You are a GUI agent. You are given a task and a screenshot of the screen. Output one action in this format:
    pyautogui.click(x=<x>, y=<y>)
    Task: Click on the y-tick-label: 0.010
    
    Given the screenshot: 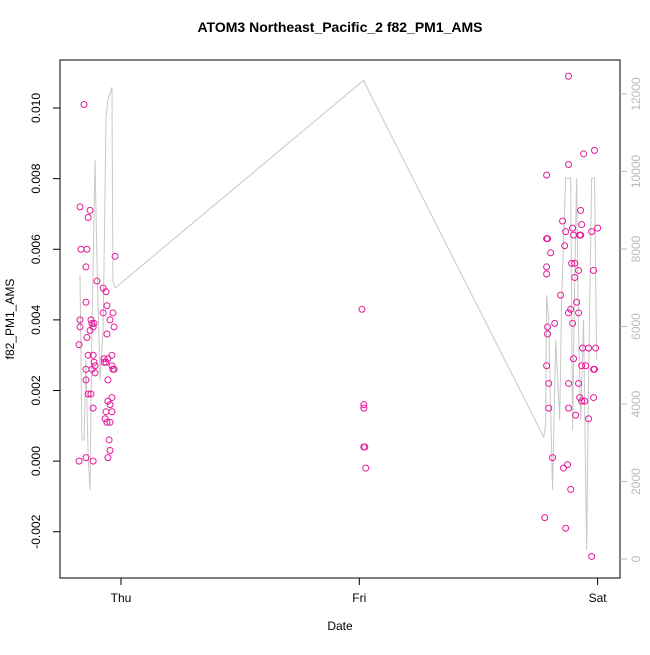 What is the action you would take?
    pyautogui.click(x=36, y=108)
    